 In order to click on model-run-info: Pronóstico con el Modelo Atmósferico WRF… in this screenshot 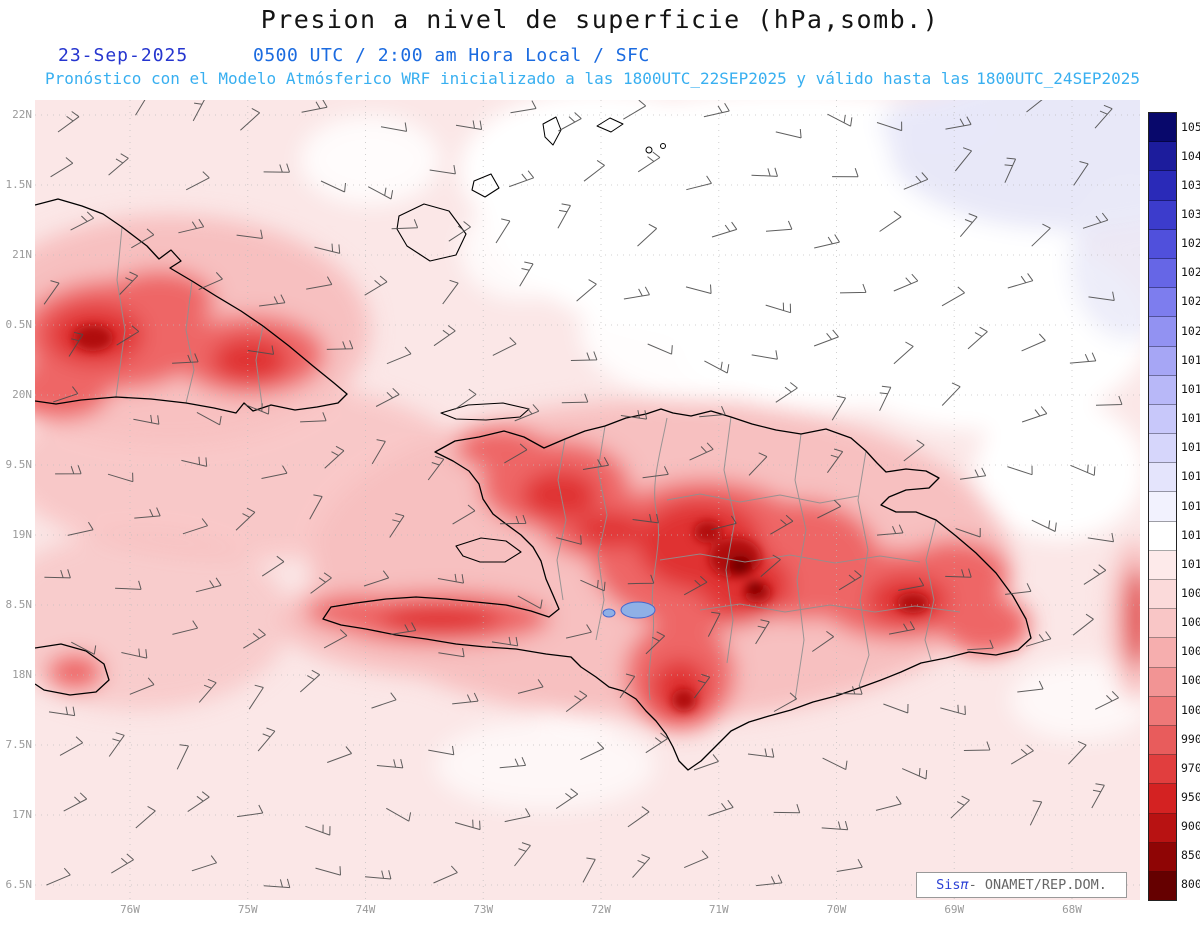, I will do `click(592, 78)`.